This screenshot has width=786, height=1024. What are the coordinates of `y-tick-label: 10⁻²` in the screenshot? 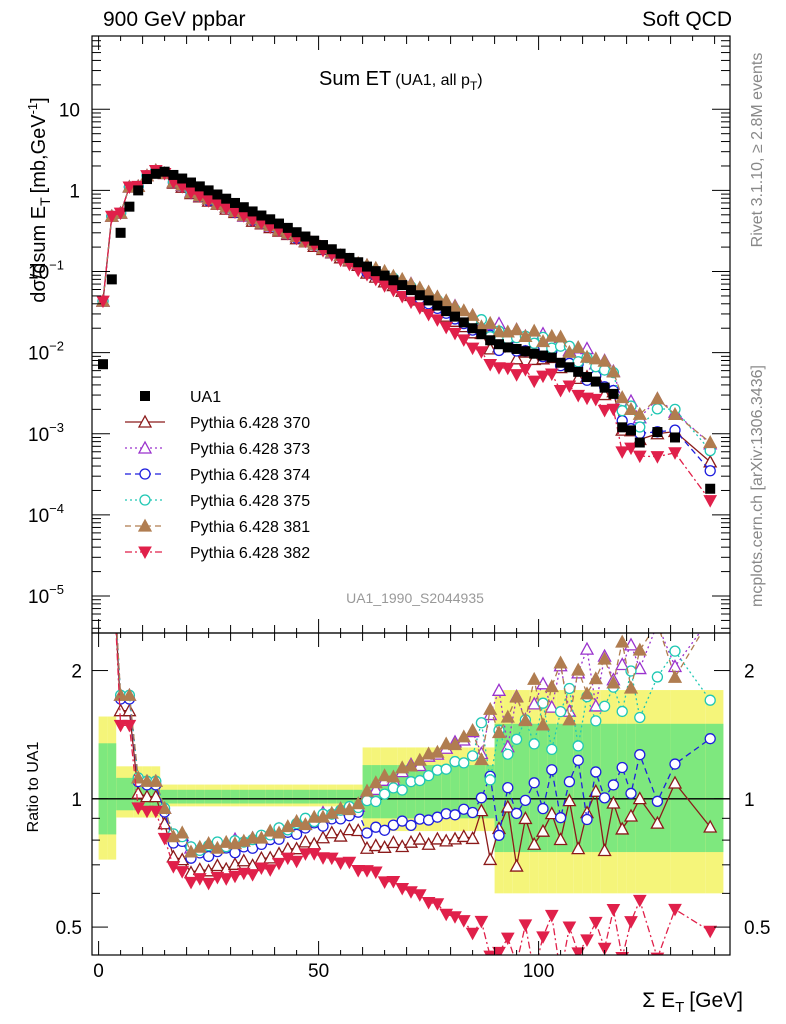 It's located at (46, 352).